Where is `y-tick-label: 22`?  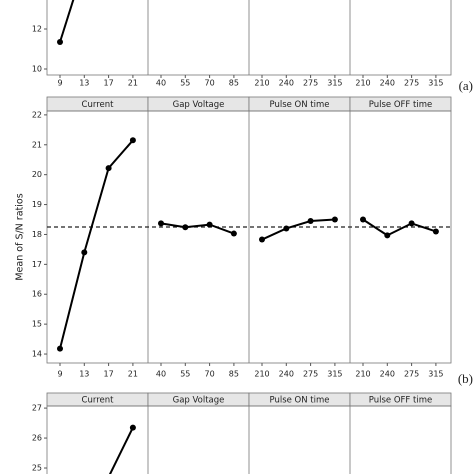
y-tick-label: 22 is located at coordinates (37, 114).